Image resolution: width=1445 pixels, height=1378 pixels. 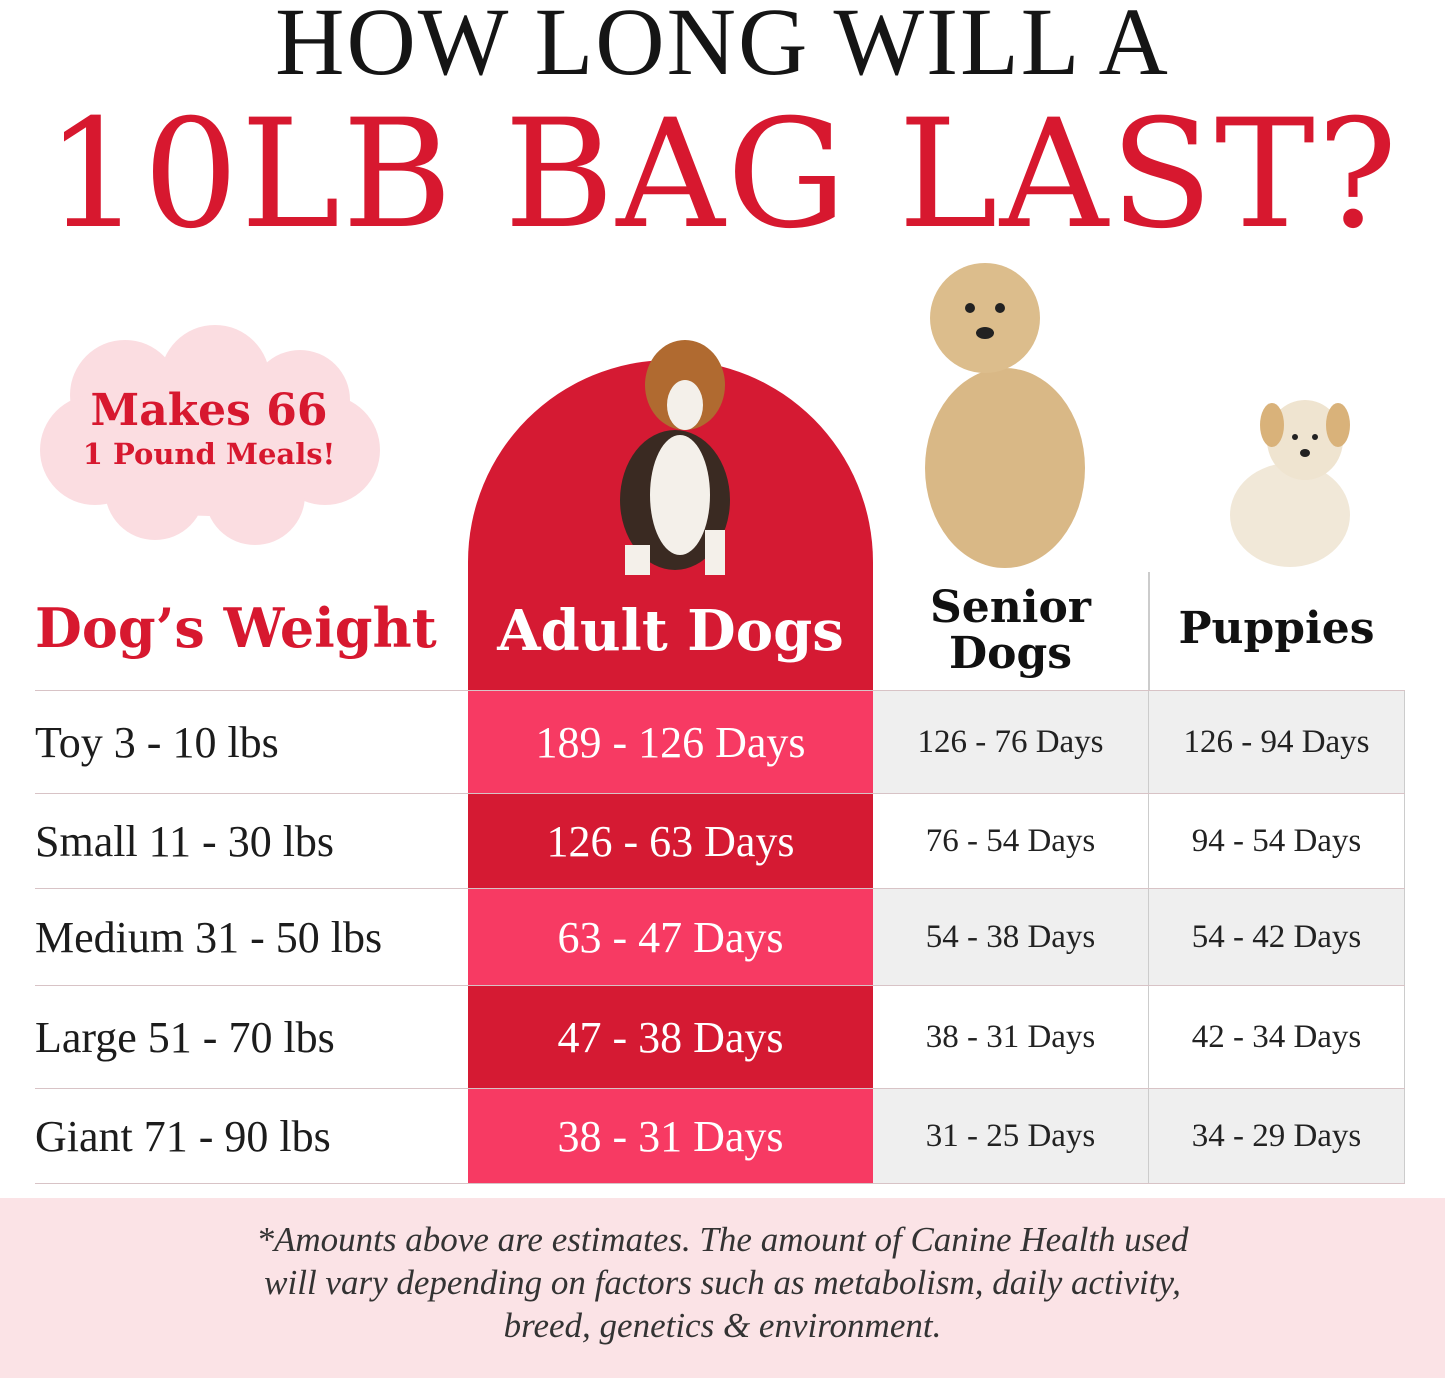 What do you see at coordinates (670, 1037) in the screenshot?
I see `adult-cell: 47 - 38 Days` at bounding box center [670, 1037].